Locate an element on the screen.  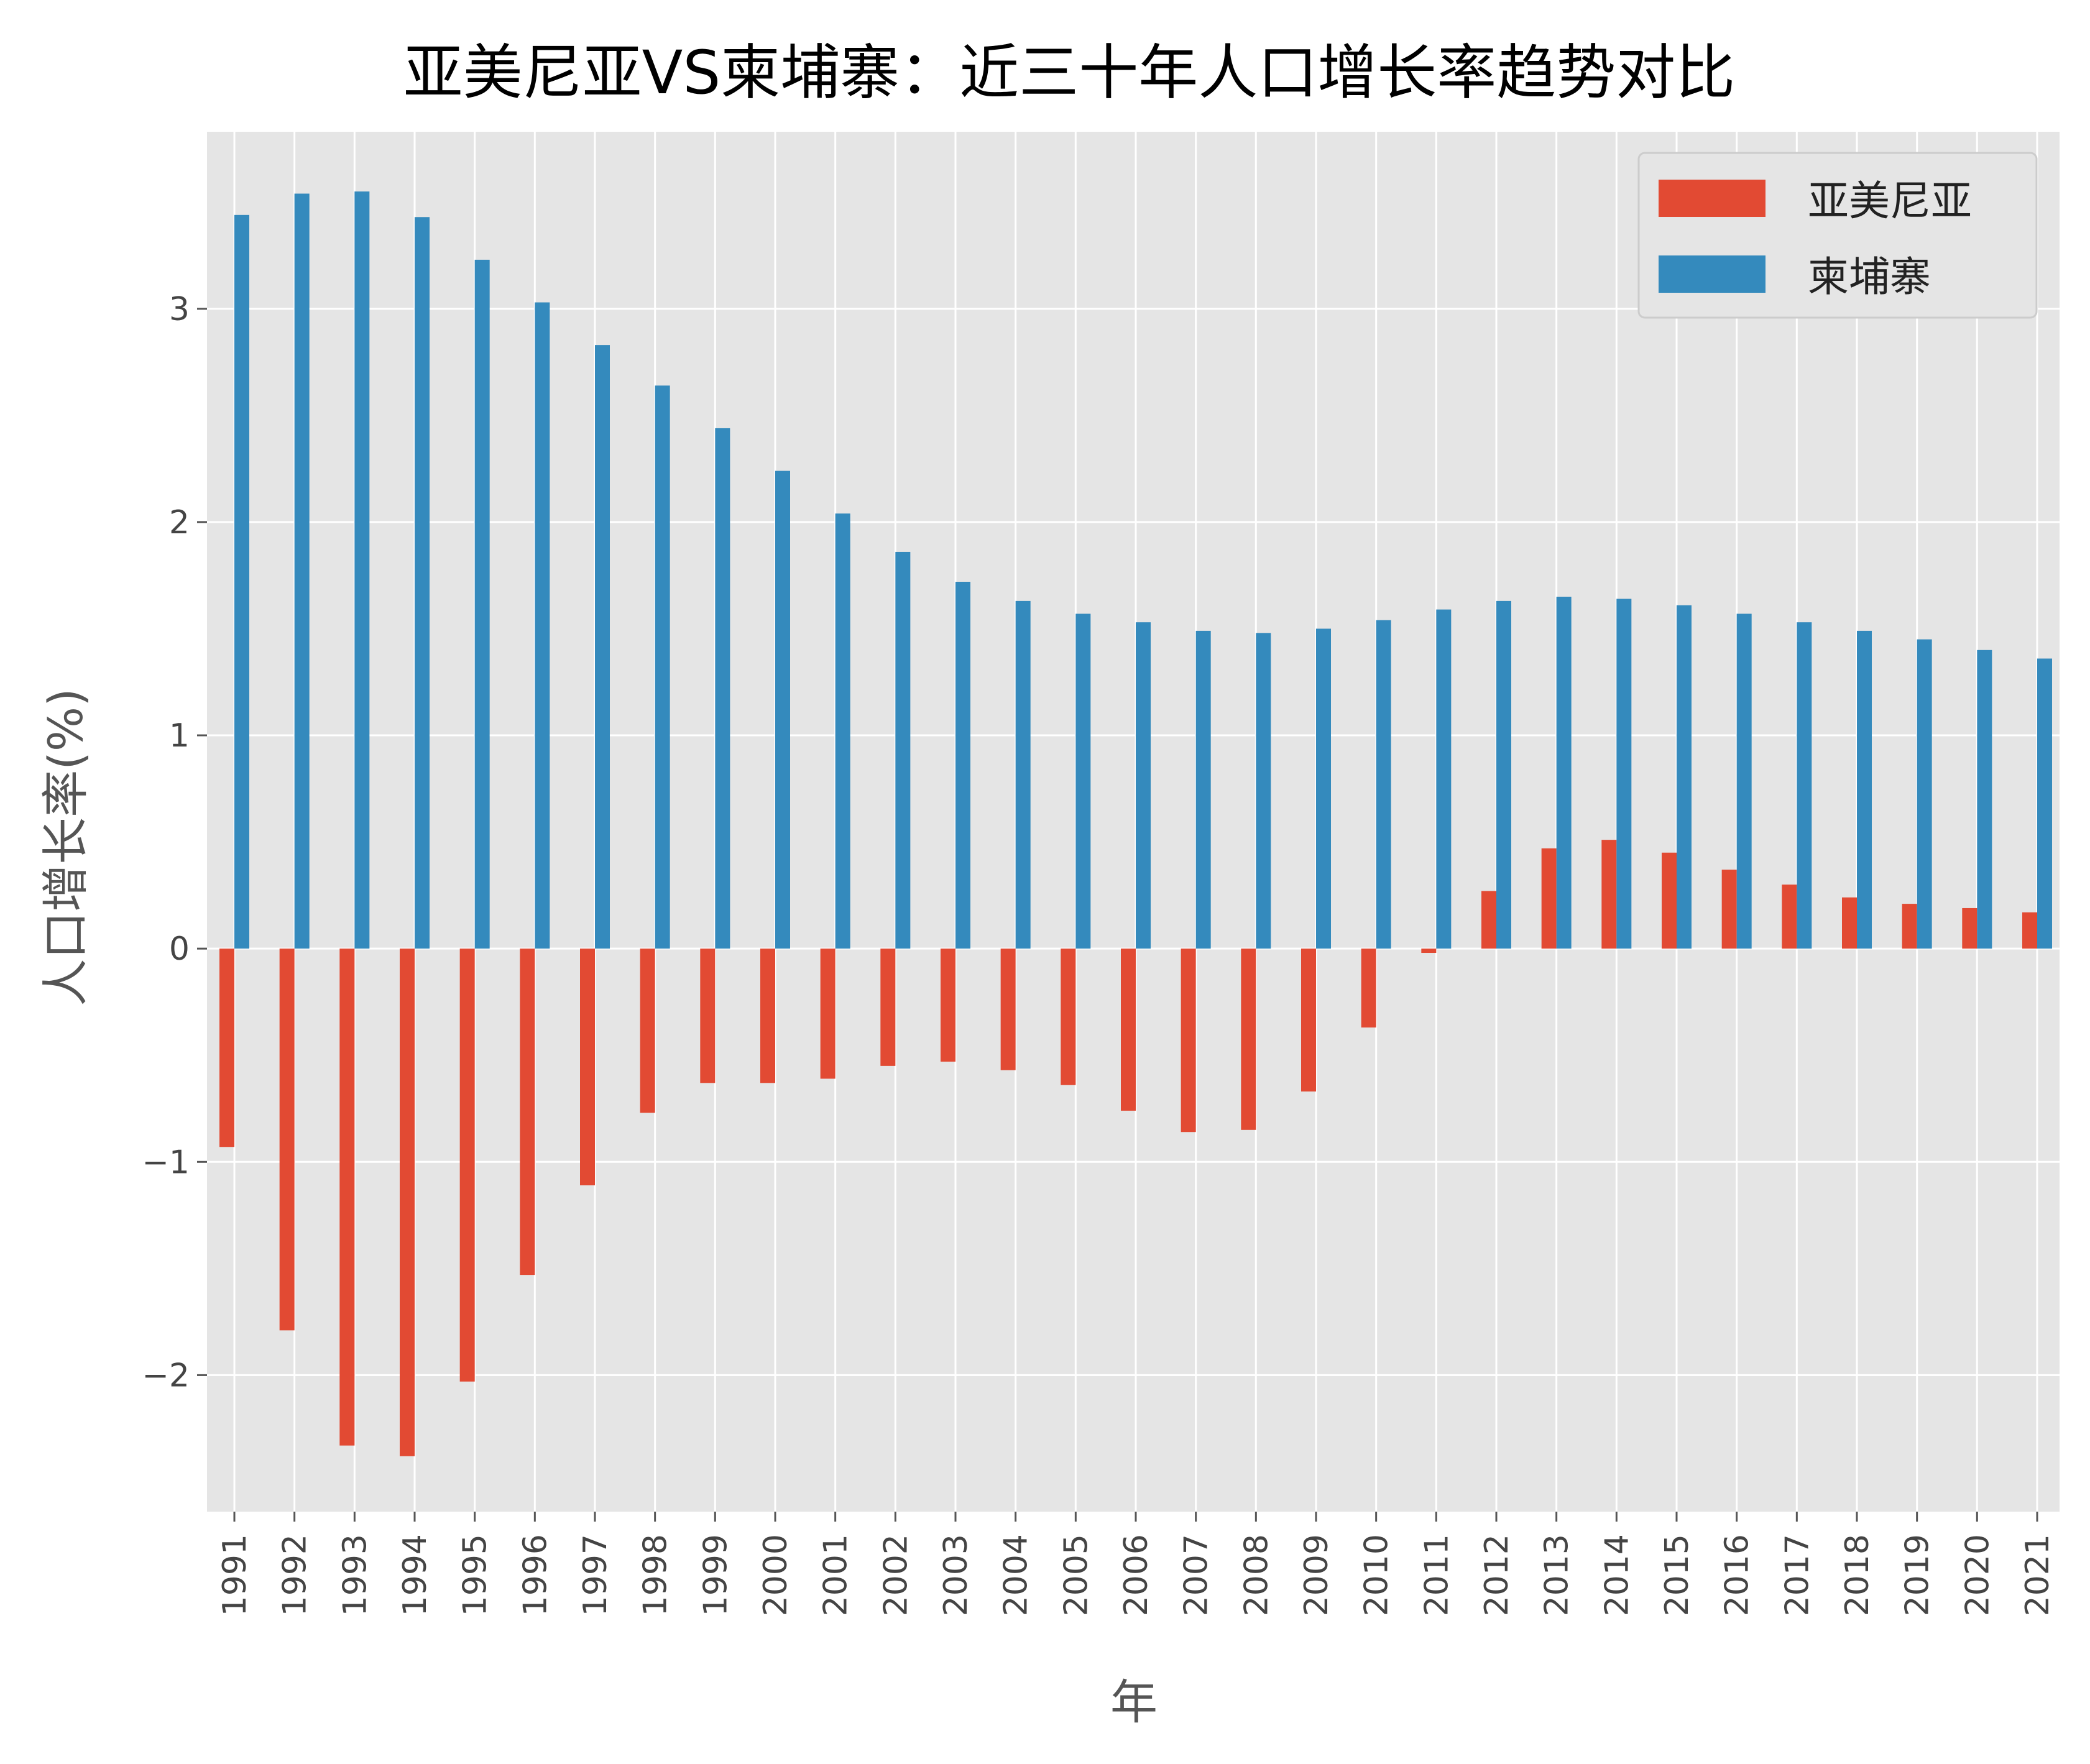
legend-swatch-armenia is located at coordinates (1712, 198).